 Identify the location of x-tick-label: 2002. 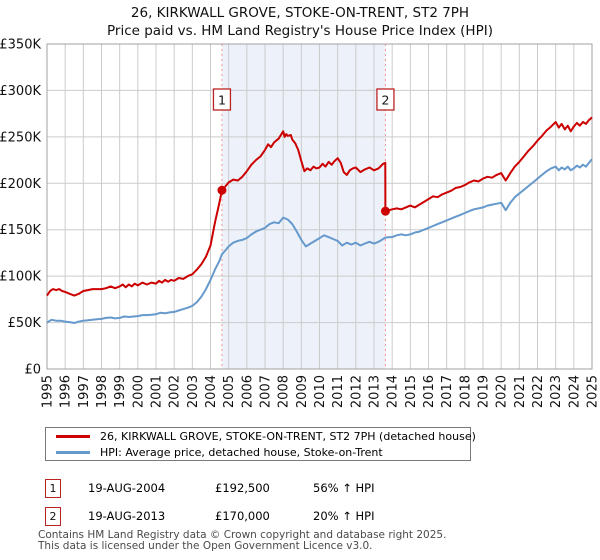
(175, 391).